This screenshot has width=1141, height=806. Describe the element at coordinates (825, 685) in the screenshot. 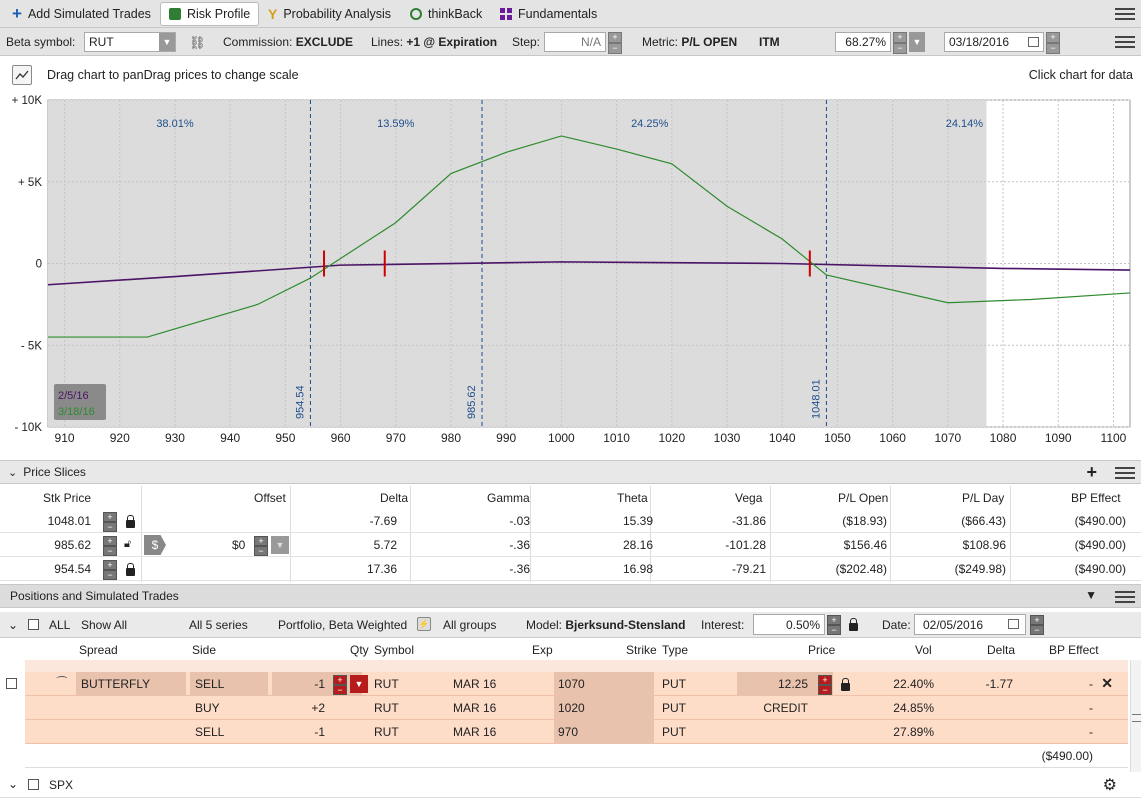

I see `price-stepper: + −` at that location.